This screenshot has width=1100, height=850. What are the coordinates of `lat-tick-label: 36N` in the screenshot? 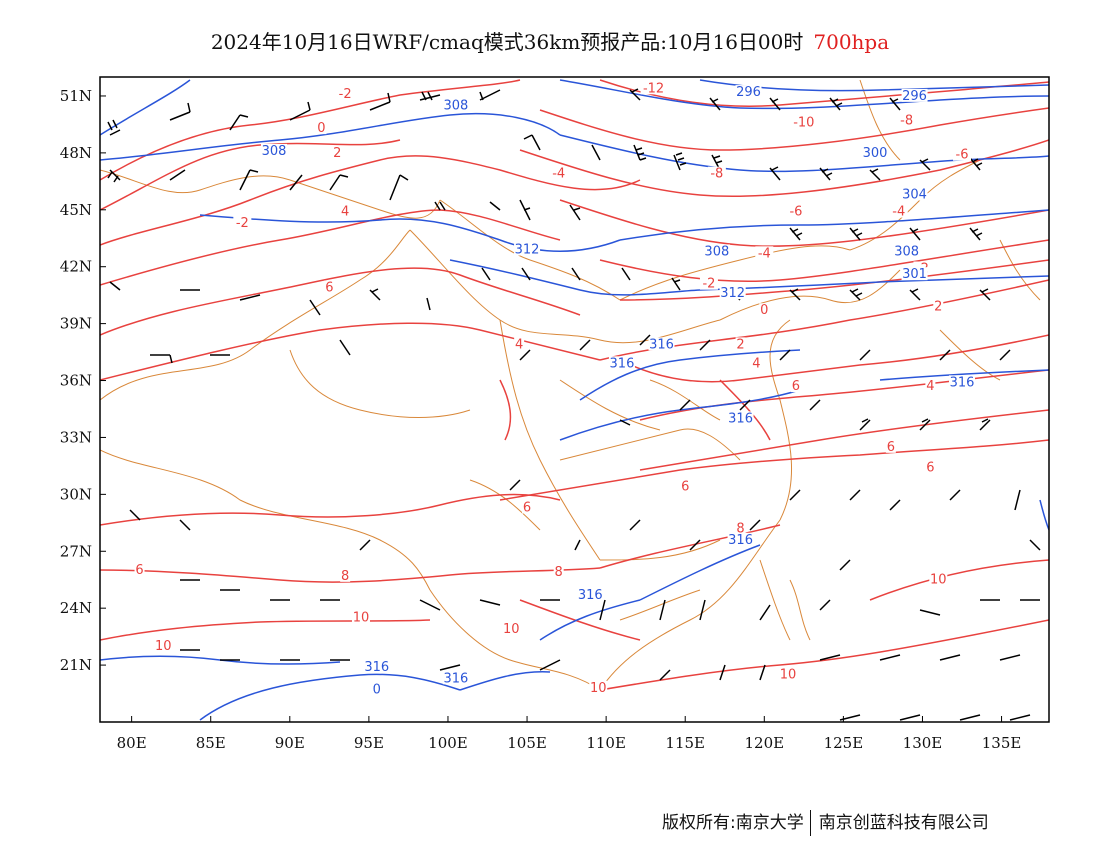 It's located at (76, 381).